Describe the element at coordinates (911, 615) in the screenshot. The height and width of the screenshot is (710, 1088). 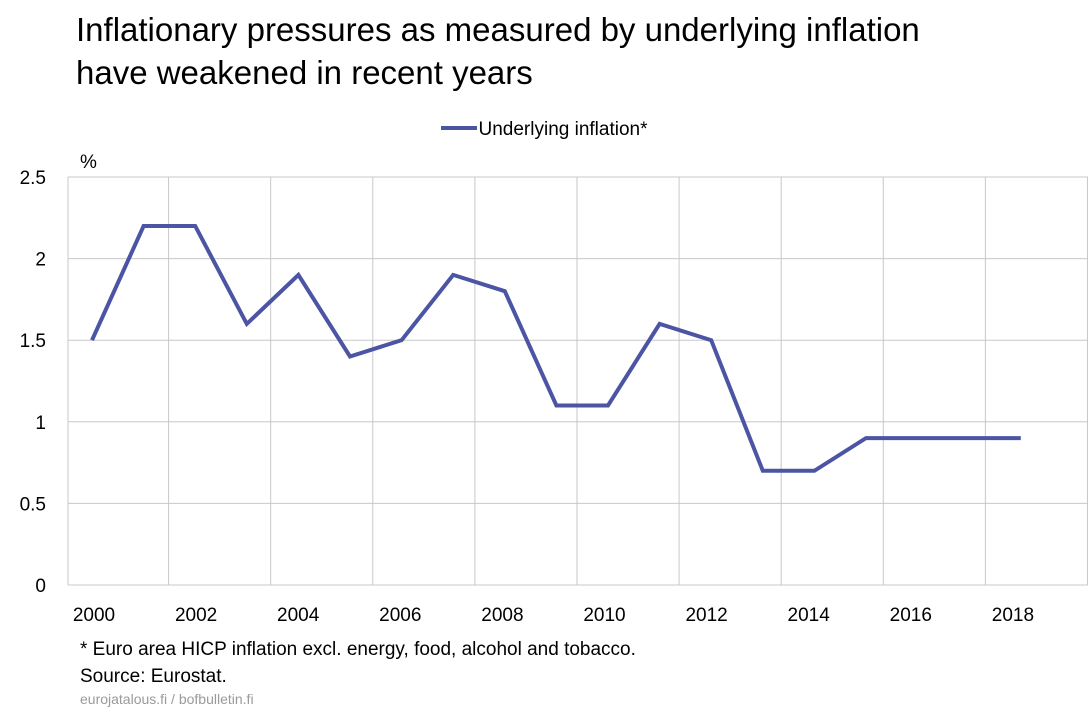
I see `x-tick-label: 2016` at that location.